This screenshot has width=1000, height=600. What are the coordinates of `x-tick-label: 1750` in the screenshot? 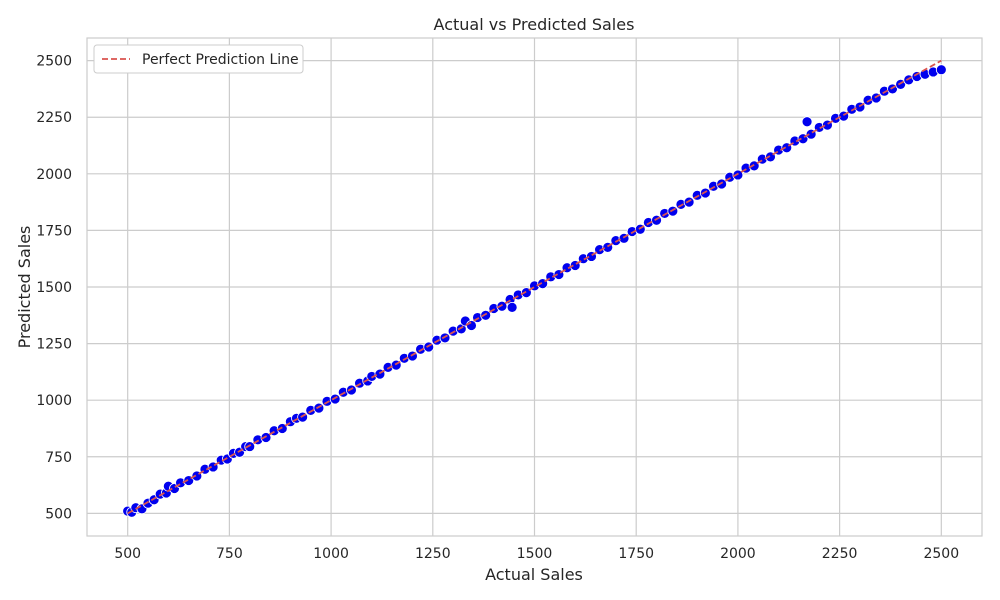 It's located at (636, 554).